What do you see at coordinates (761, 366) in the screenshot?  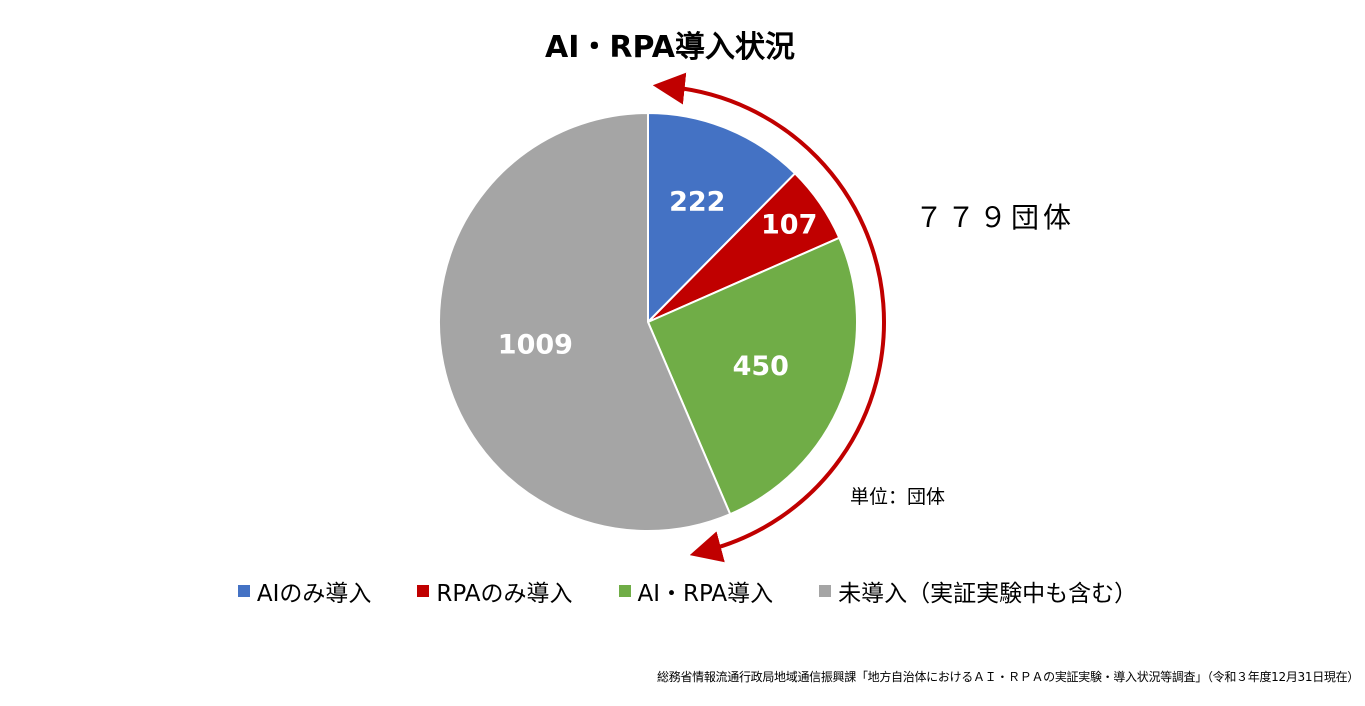 I see `slice-data-label-3: 450` at bounding box center [761, 366].